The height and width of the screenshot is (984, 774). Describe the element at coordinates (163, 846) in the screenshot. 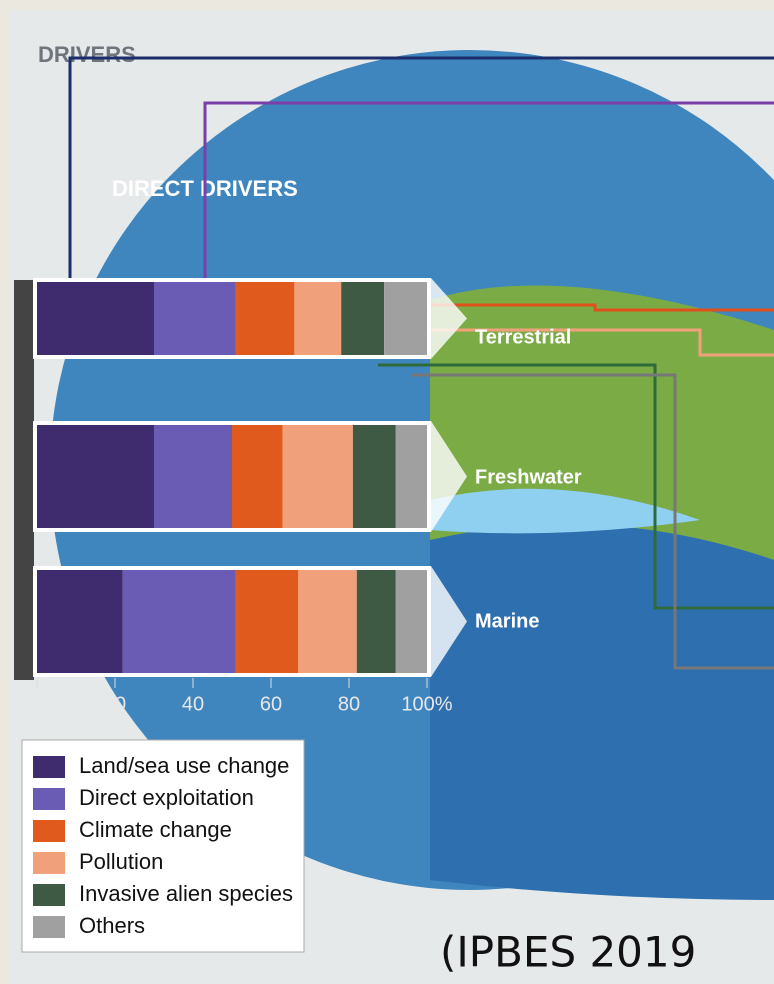

I see `legend-box` at that location.